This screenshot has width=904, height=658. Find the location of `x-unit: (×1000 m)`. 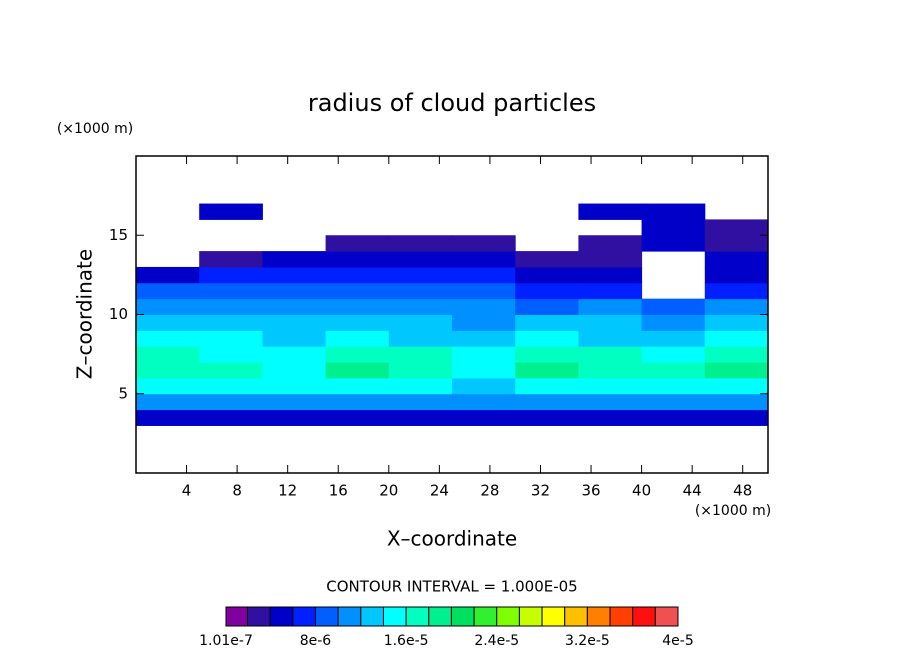

x-unit: (×1000 m) is located at coordinates (733, 511).